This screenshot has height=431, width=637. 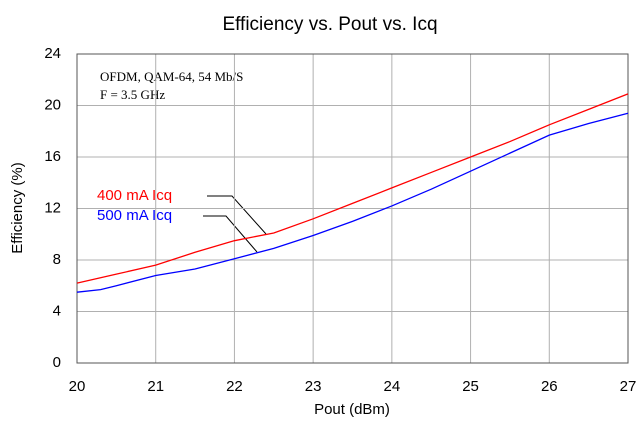 I want to click on y-tick-label: 12, so click(x=52, y=207).